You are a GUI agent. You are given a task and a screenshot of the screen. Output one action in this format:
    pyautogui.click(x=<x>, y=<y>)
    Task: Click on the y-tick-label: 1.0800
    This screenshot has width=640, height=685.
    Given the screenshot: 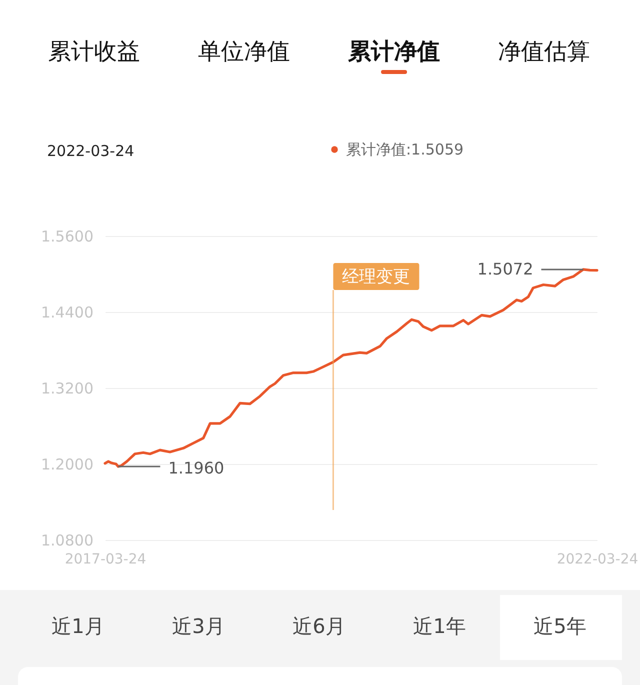 What is the action you would take?
    pyautogui.click(x=67, y=541)
    